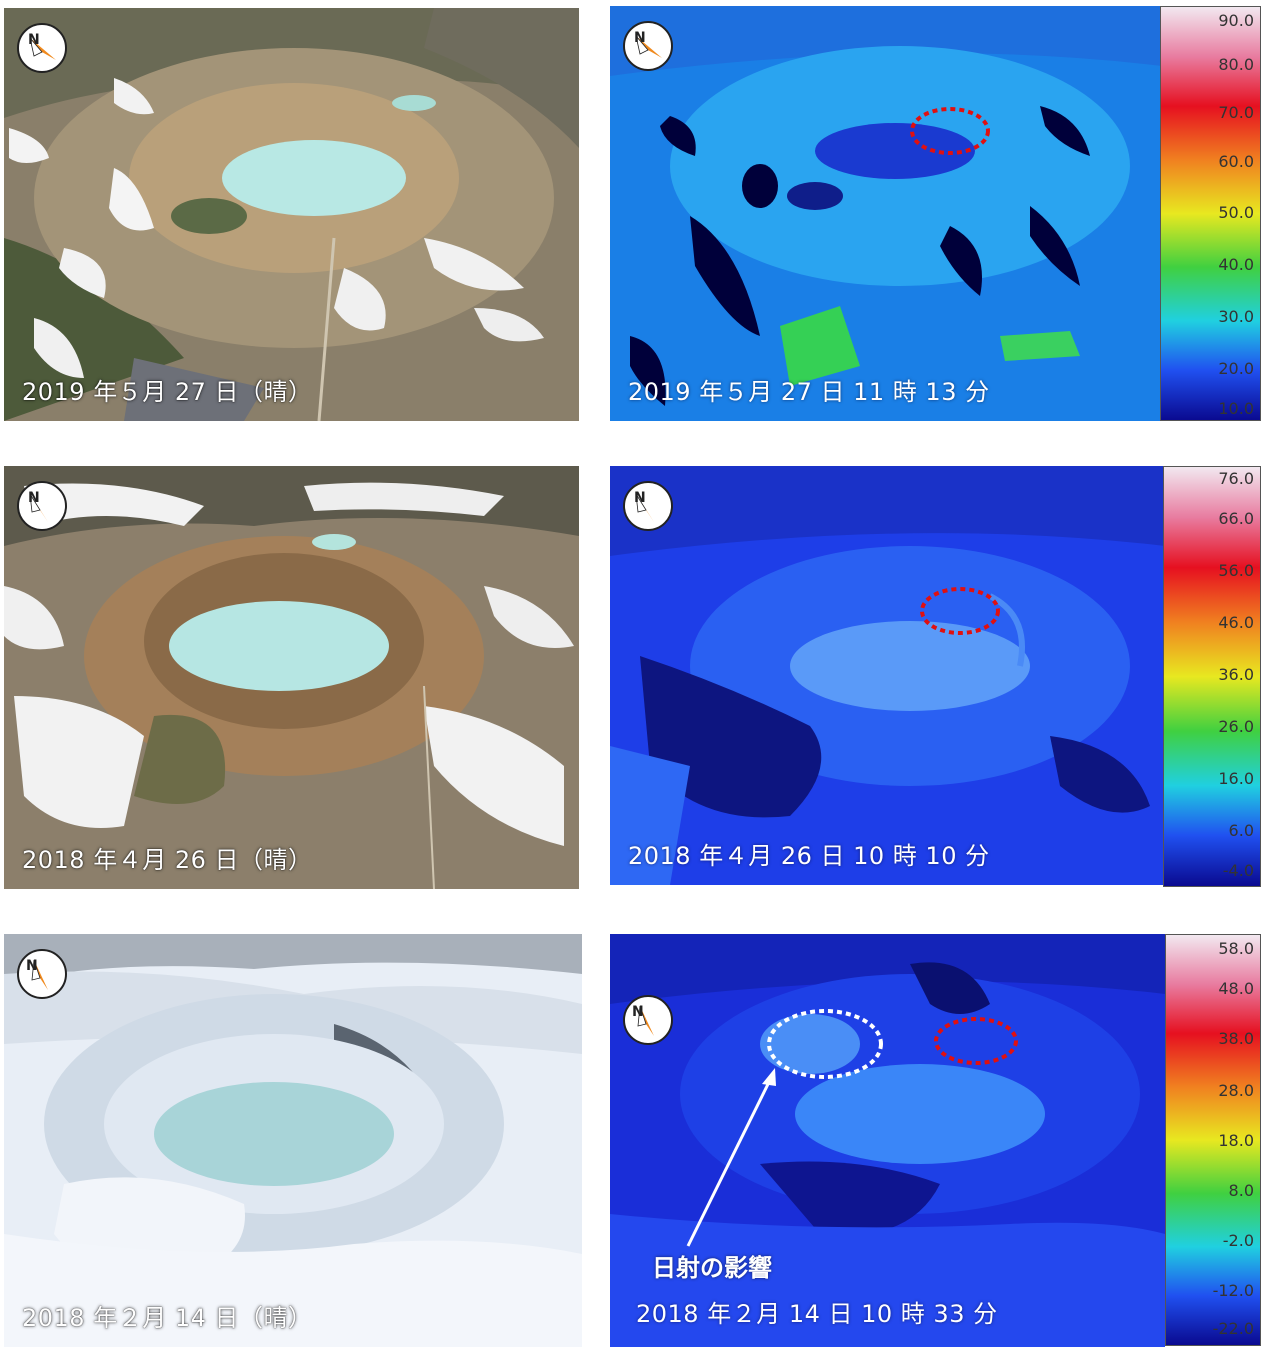 The height and width of the screenshot is (1347, 1267). Describe the element at coordinates (167, 860) in the screenshot. I see `photo-caption: 2018 年４月 26 日（晴）` at that location.